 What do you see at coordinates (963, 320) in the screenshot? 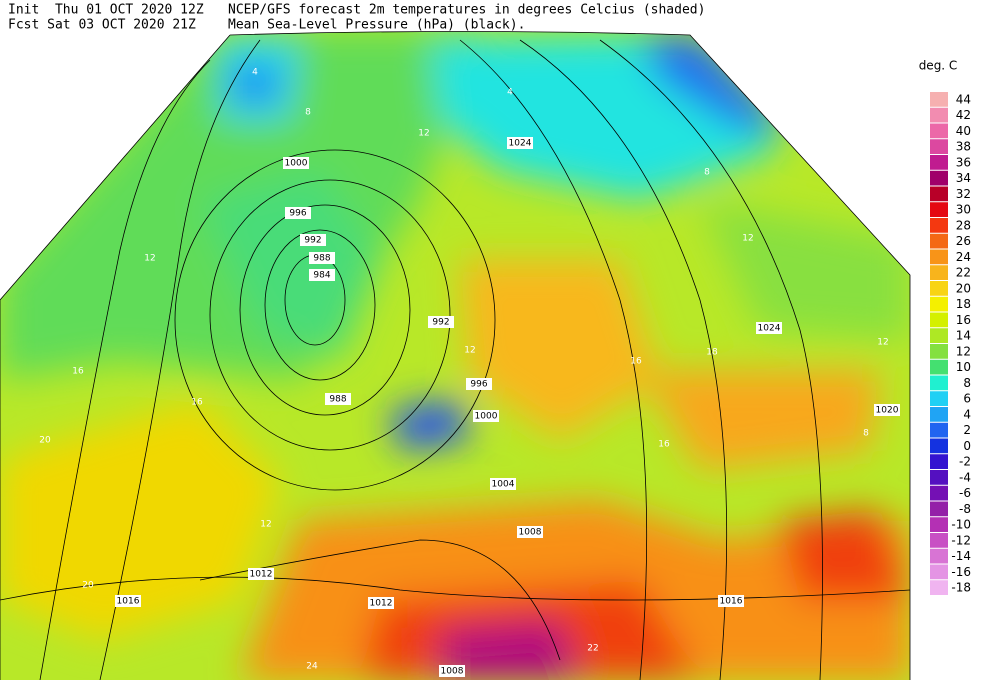
I see `legend-label: 16` at bounding box center [963, 320].